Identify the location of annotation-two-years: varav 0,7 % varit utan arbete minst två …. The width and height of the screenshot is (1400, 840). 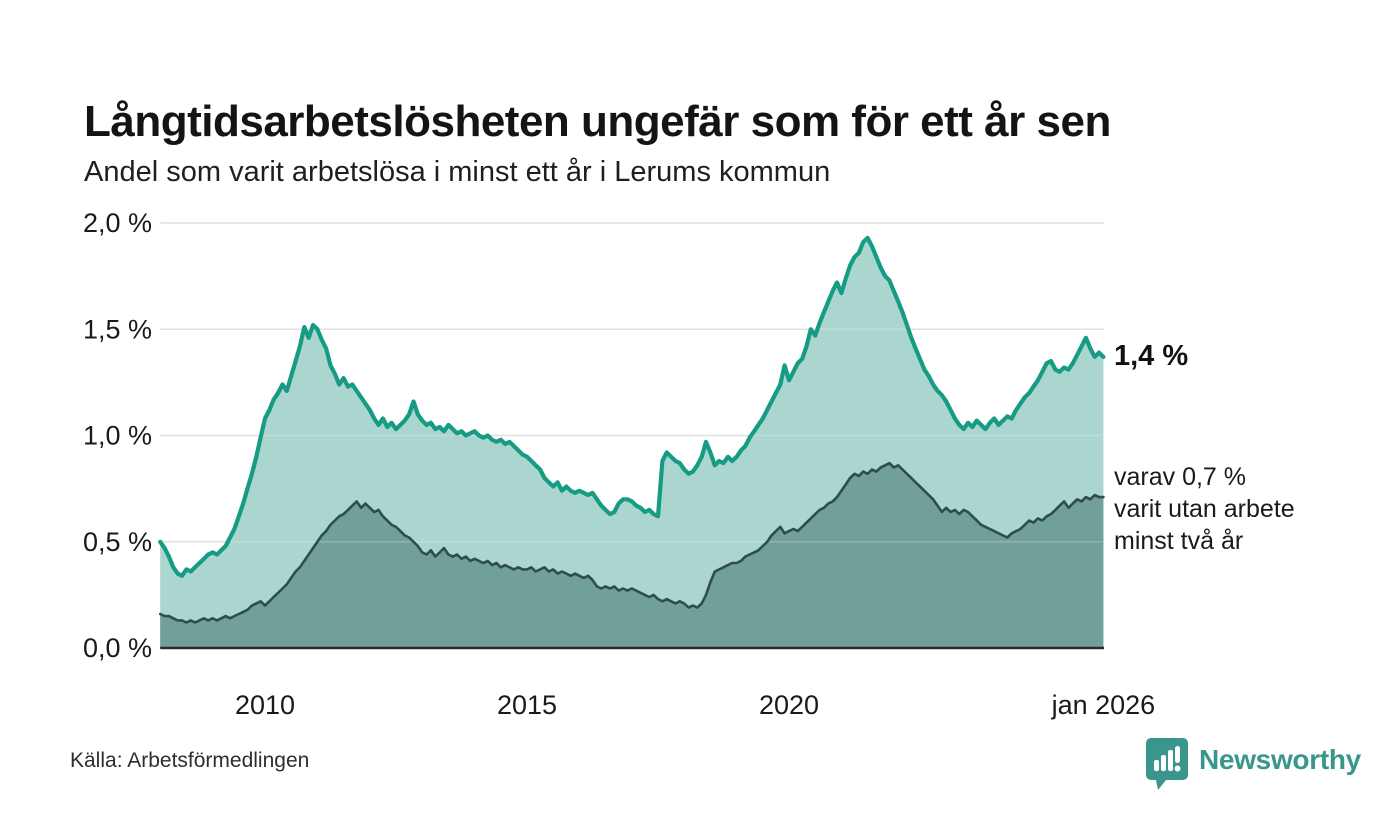
(1249, 509).